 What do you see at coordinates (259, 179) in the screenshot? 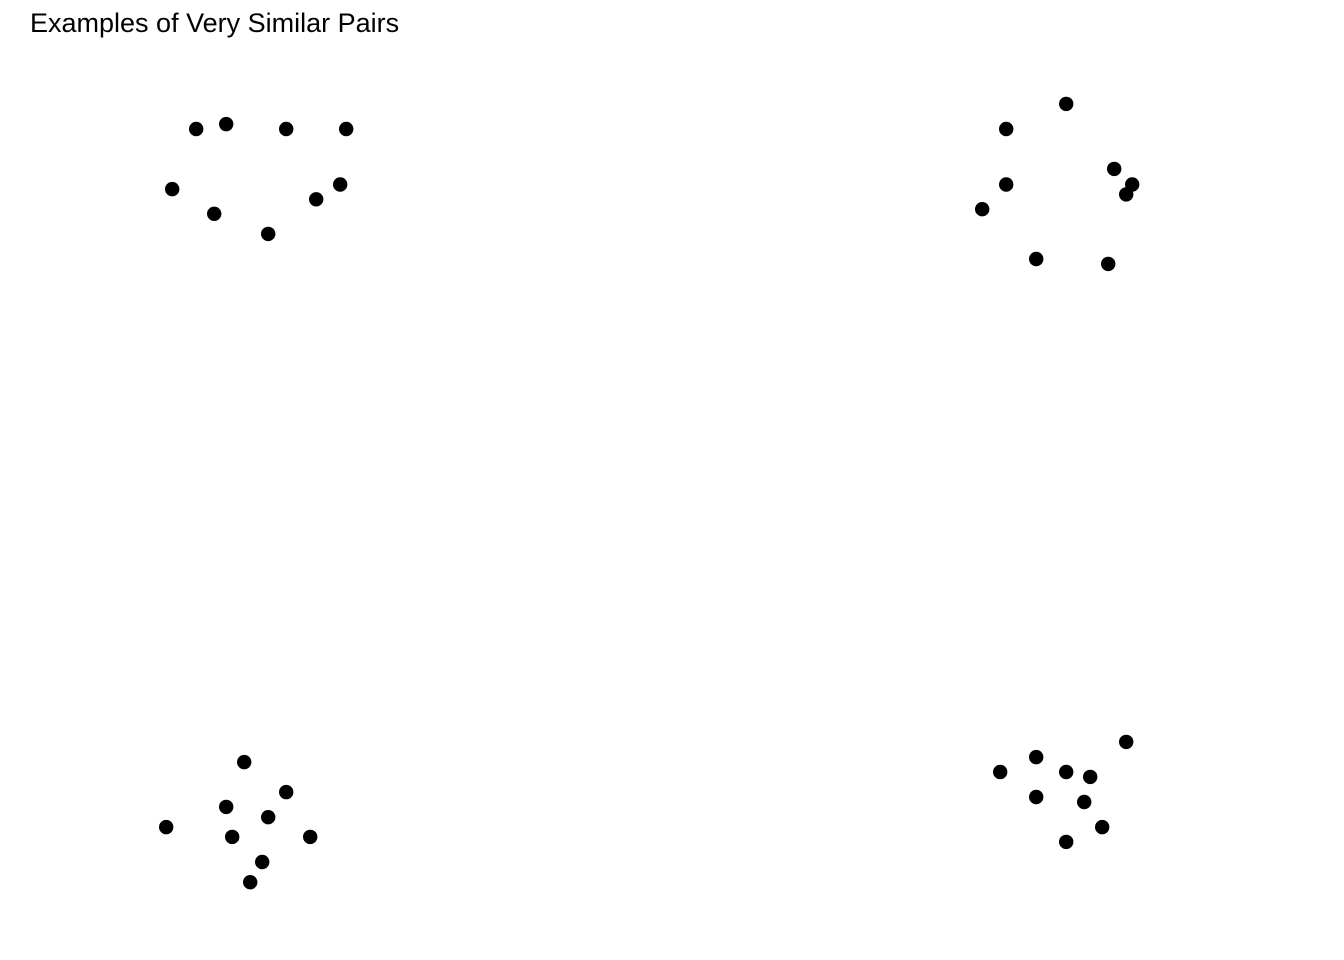
I see `scatter-panel-top-left` at bounding box center [259, 179].